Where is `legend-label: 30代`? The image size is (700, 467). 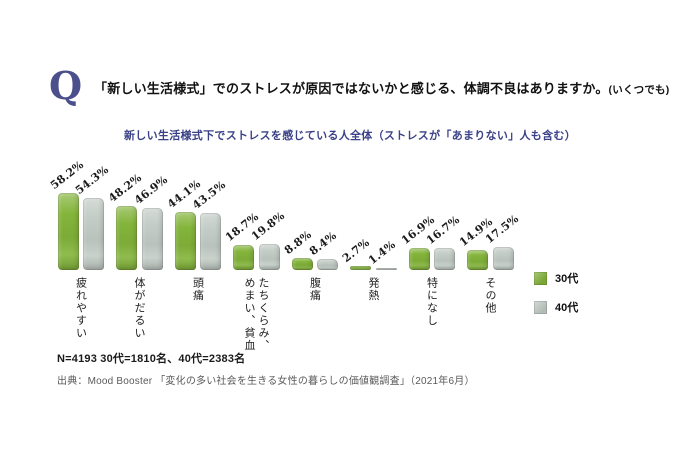
legend-label: 30代 is located at coordinates (567, 279).